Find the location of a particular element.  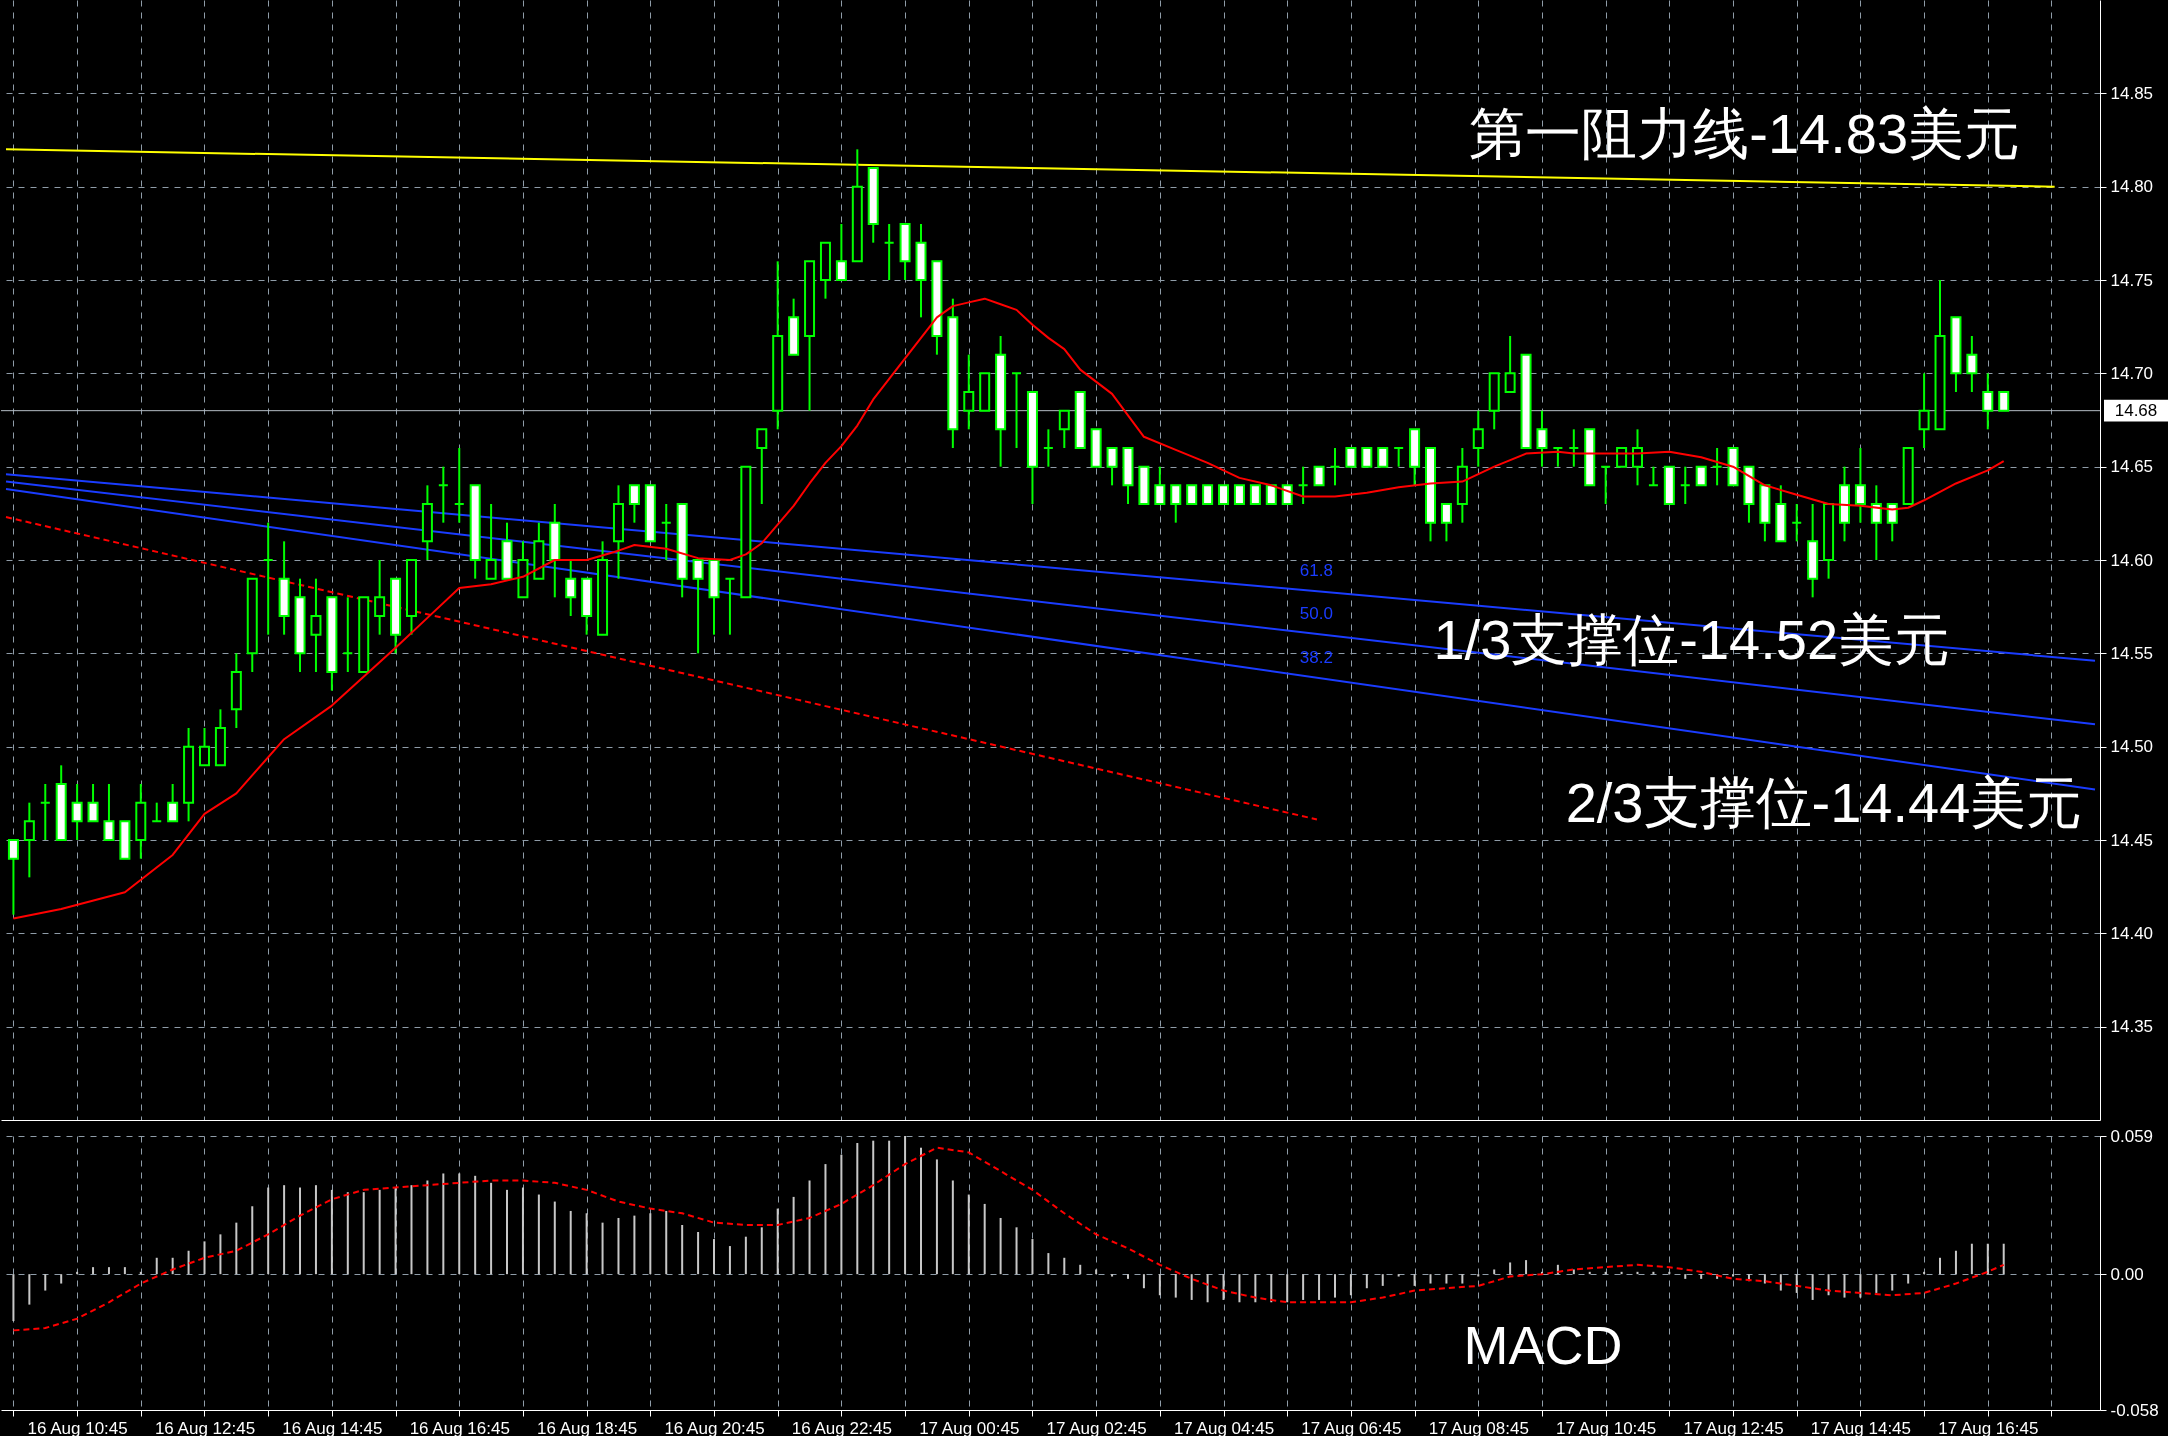

y-tick-label: 14.80 is located at coordinates (2132, 187).